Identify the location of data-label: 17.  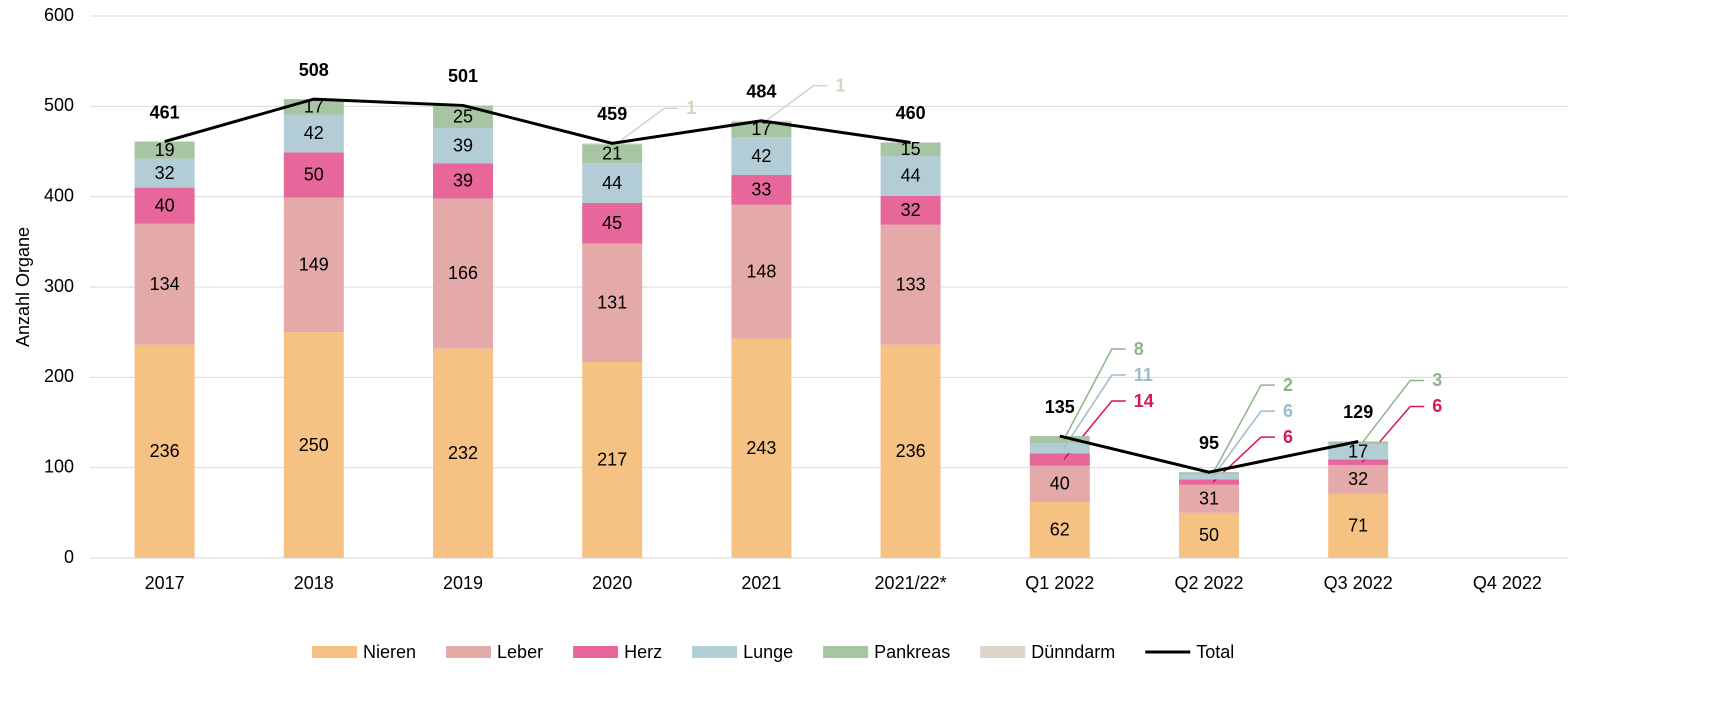
(1358, 452).